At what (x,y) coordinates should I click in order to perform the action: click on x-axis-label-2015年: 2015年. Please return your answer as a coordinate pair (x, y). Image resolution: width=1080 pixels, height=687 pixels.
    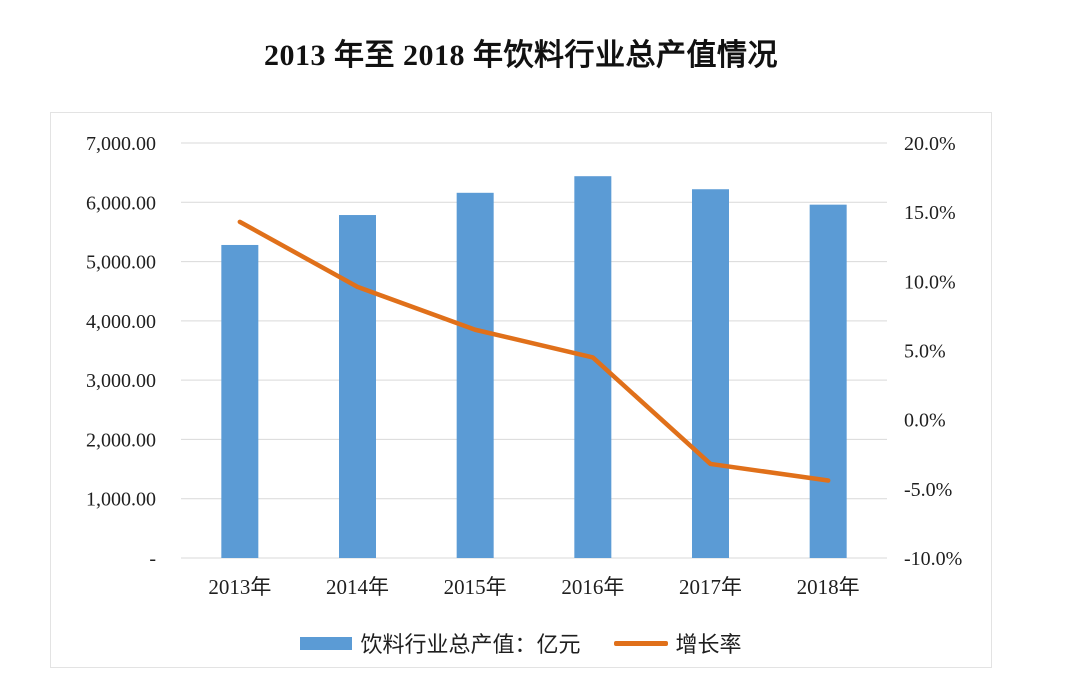
    Looking at the image, I should click on (475, 587).